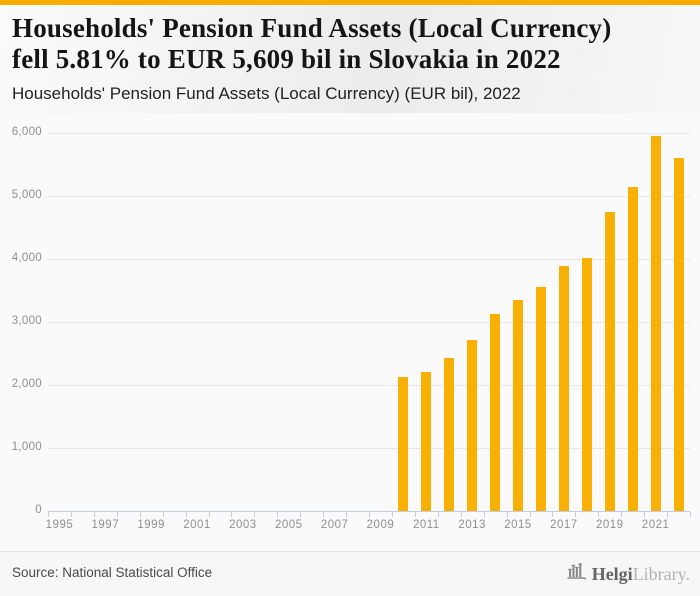 The height and width of the screenshot is (596, 700). I want to click on logo-word-library: Library., so click(661, 573).